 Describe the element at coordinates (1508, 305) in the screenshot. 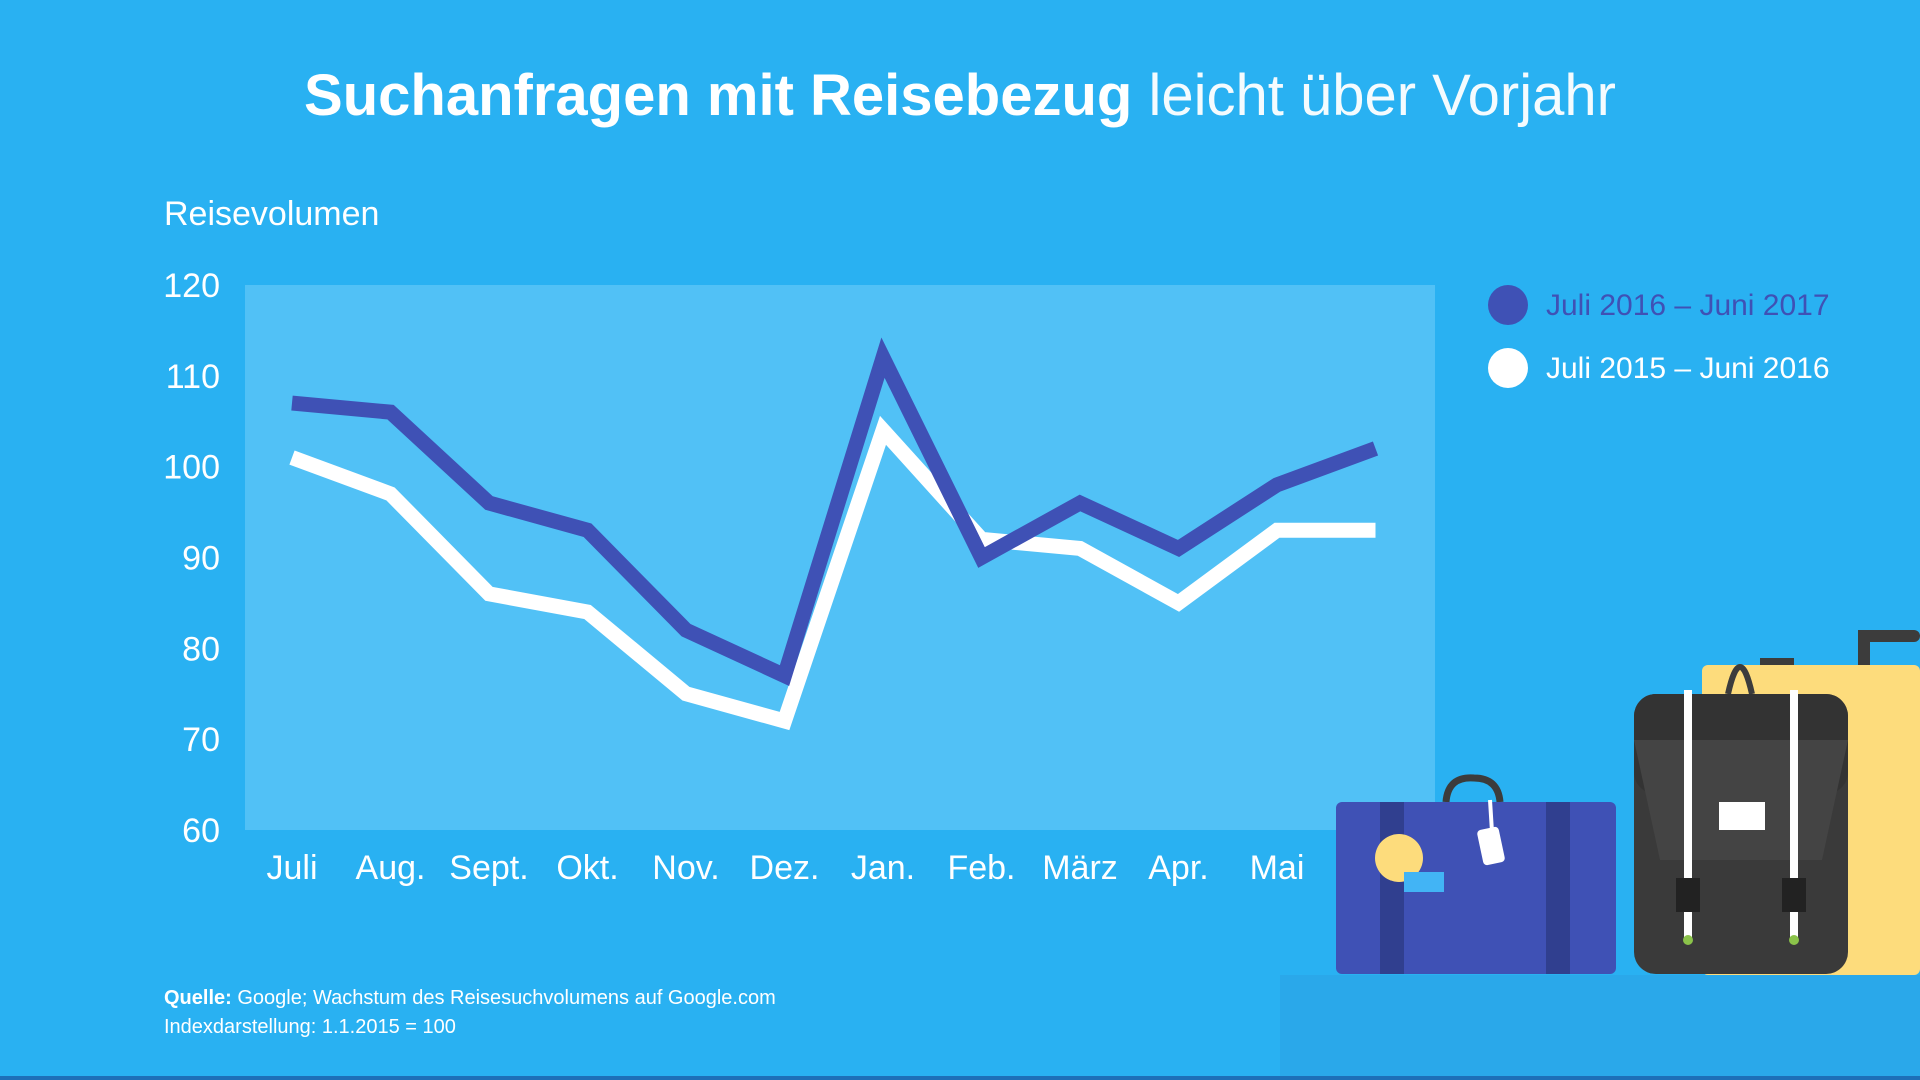

I see `legend-marker-2016-2017` at that location.